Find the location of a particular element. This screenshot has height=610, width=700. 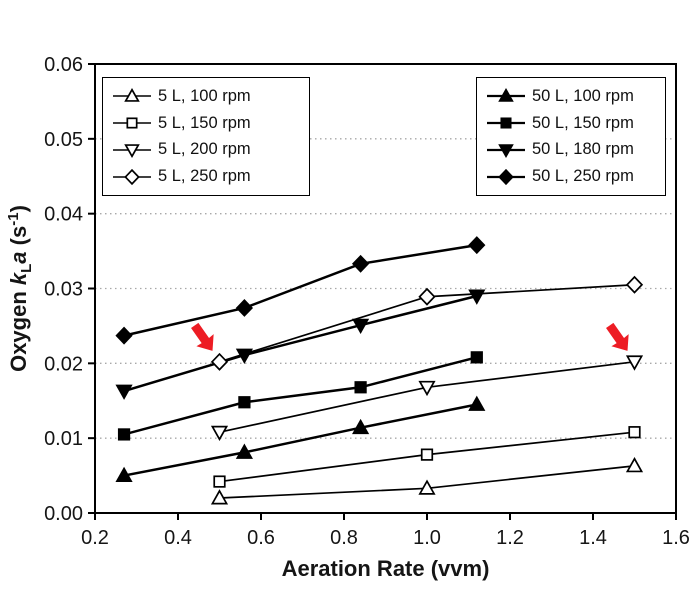

series-4-line is located at coordinates (300, 440).